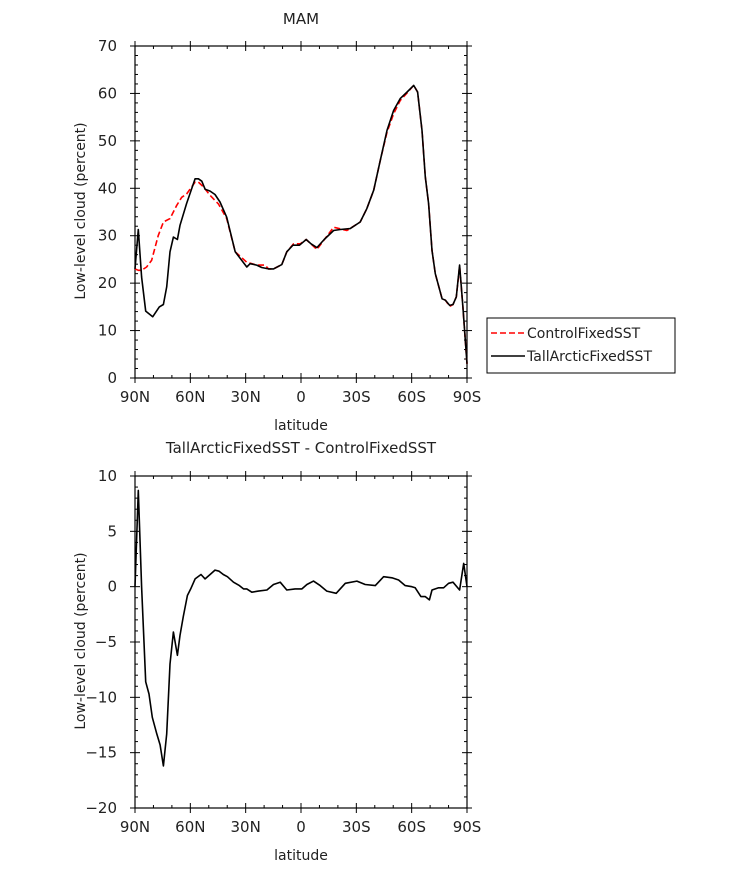 This screenshot has width=733, height=870. What do you see at coordinates (107, 46) in the screenshot?
I see `y-tick-label: 70` at bounding box center [107, 46].